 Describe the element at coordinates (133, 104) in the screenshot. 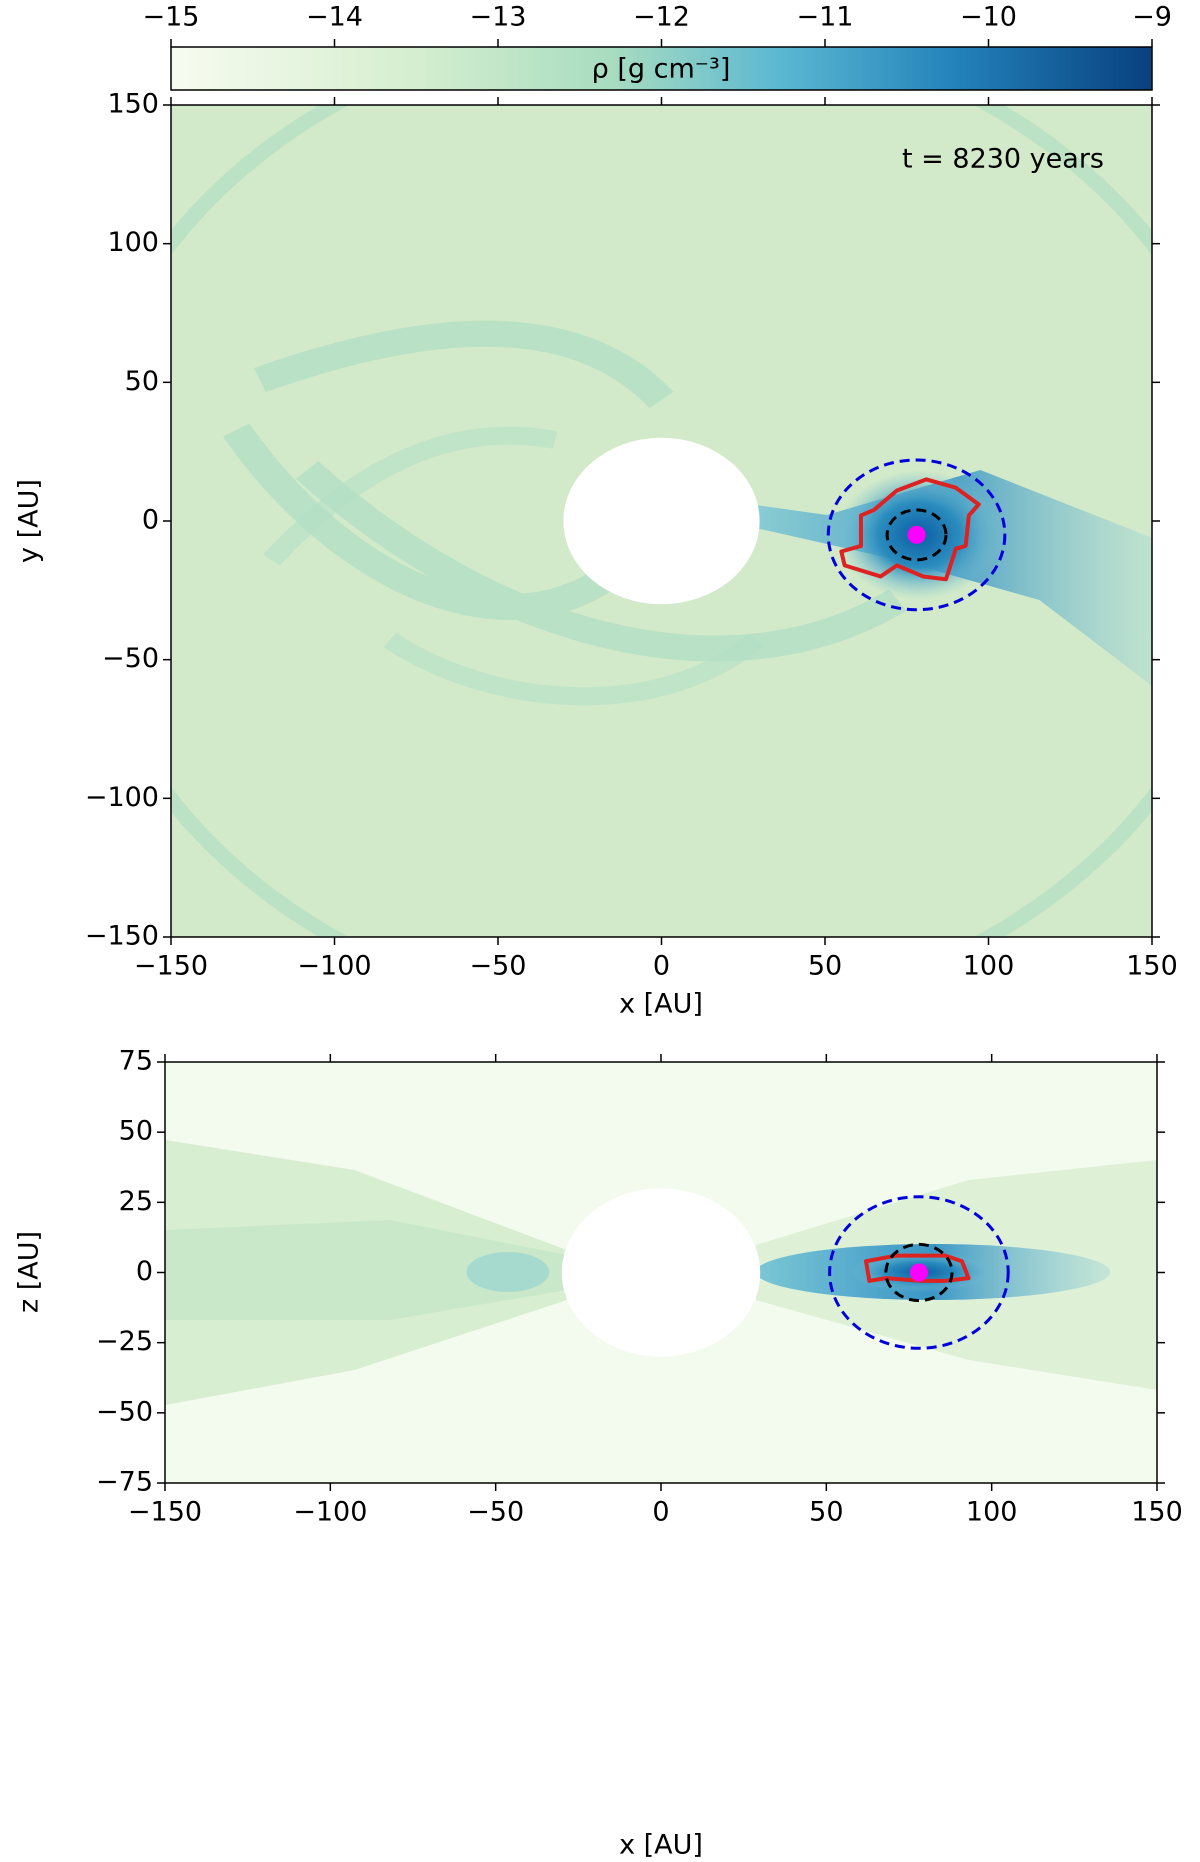

I see `y-tick-label: 150` at that location.